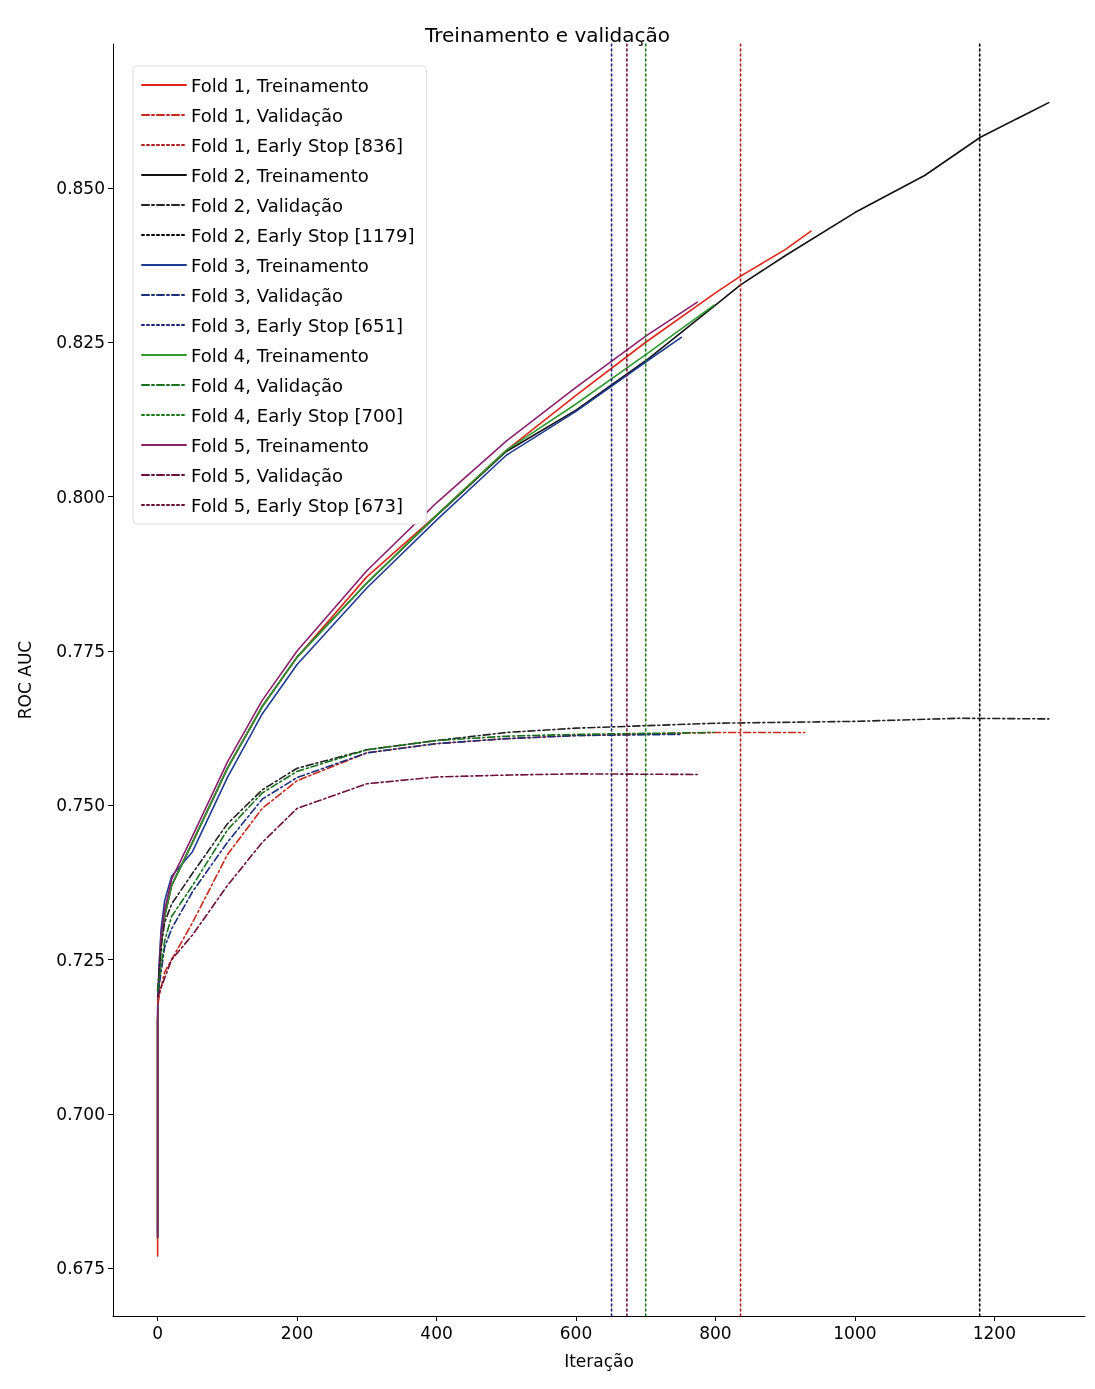 The width and height of the screenshot is (1095, 1389). What do you see at coordinates (547, 35) in the screenshot?
I see `chart-title: Treinamento e validação` at bounding box center [547, 35].